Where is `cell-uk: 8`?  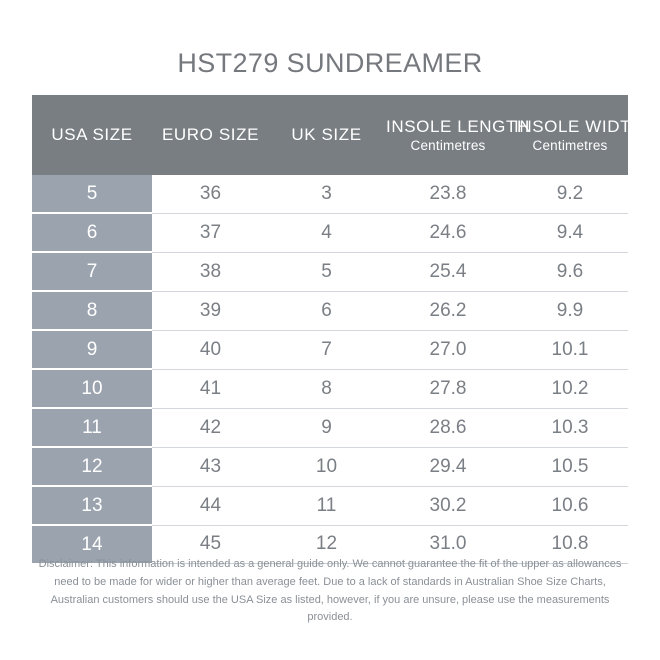
cell-uk: 8 is located at coordinates (326, 389).